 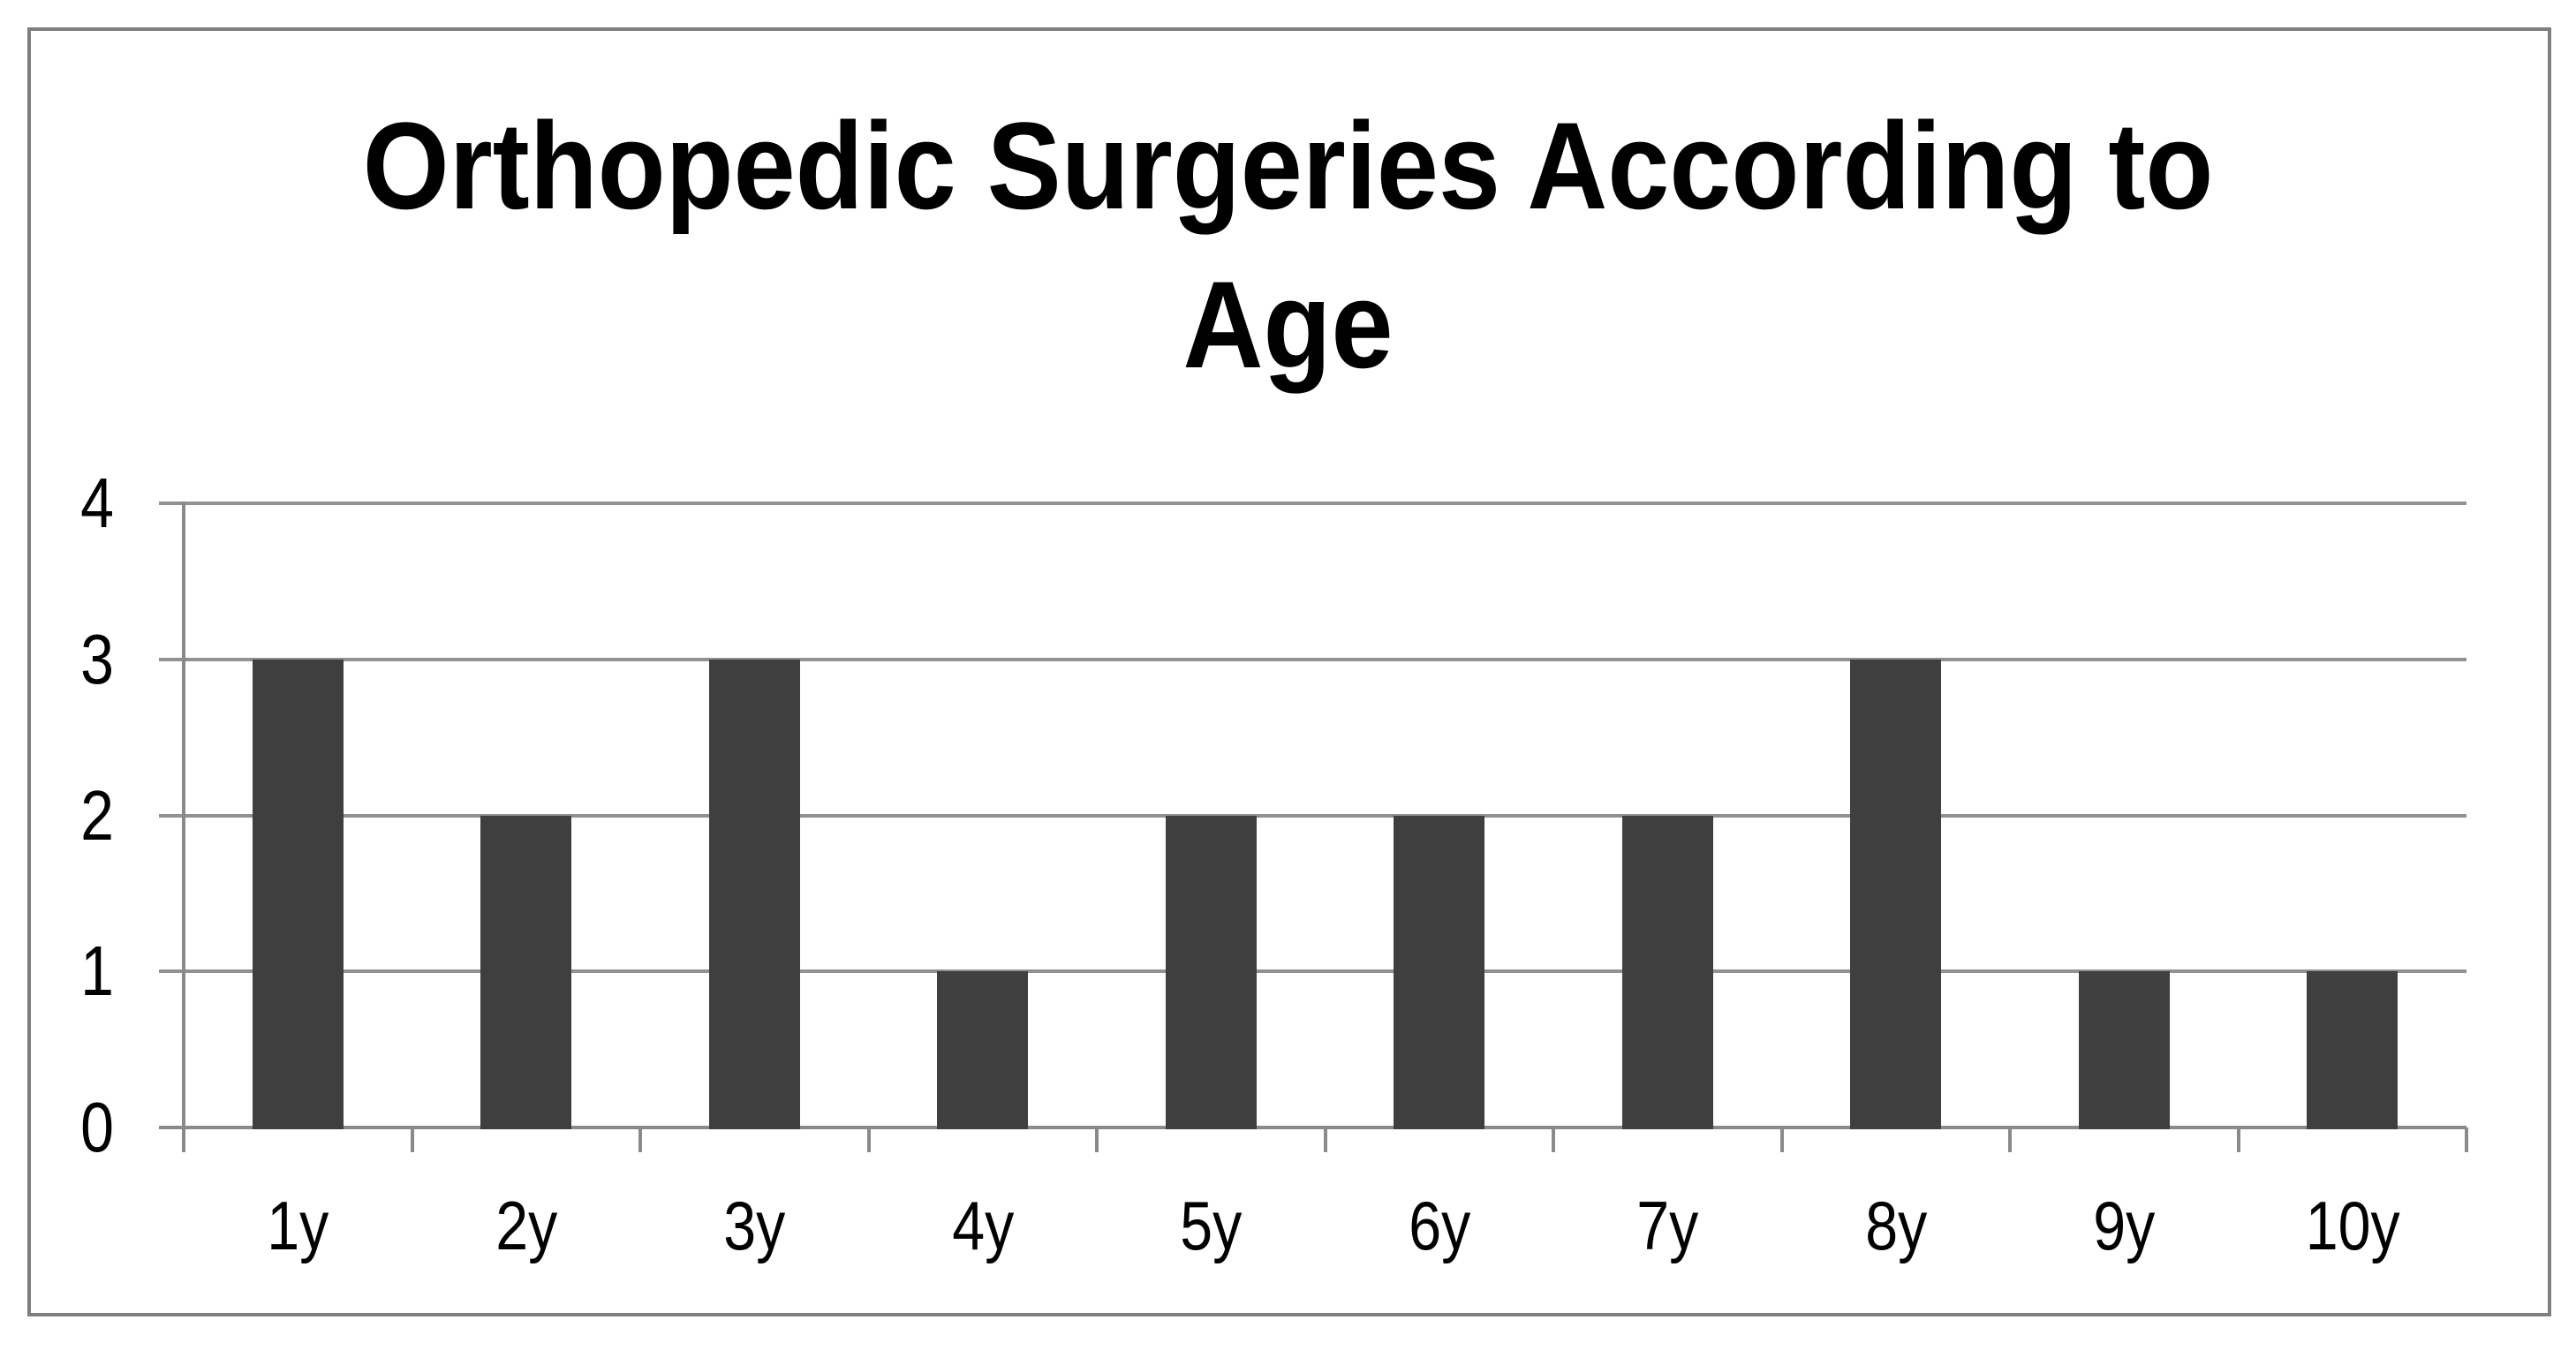 What do you see at coordinates (1288, 165) in the screenshot?
I see `chart-title-line-1: Orthopedic Surgeries According to` at bounding box center [1288, 165].